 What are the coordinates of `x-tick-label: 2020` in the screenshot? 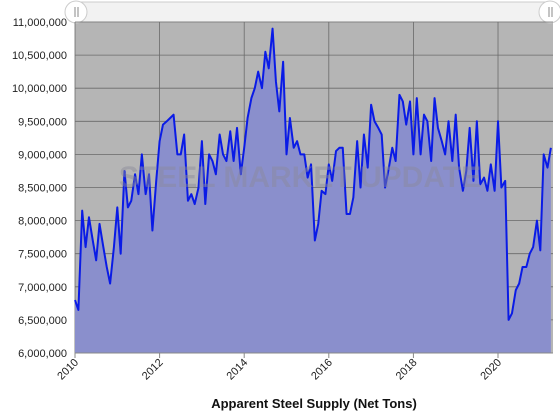 It's located at (491, 370).